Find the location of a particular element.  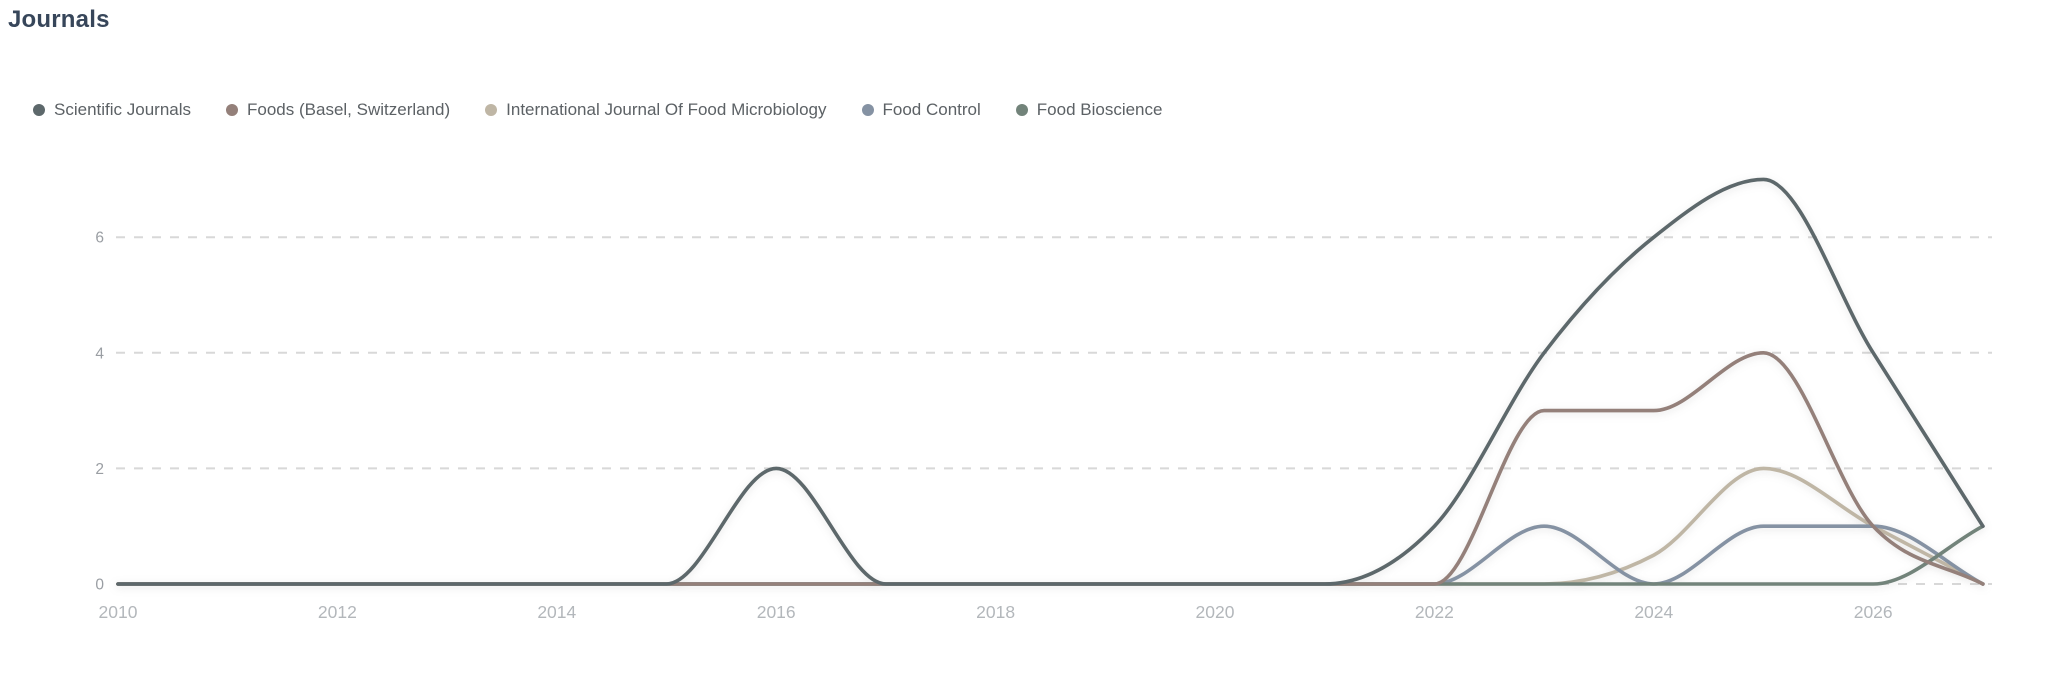

x-axis-labels: 2010 2012 2014 2016 2018 2020 2022 2024 2026 is located at coordinates (996, 612).